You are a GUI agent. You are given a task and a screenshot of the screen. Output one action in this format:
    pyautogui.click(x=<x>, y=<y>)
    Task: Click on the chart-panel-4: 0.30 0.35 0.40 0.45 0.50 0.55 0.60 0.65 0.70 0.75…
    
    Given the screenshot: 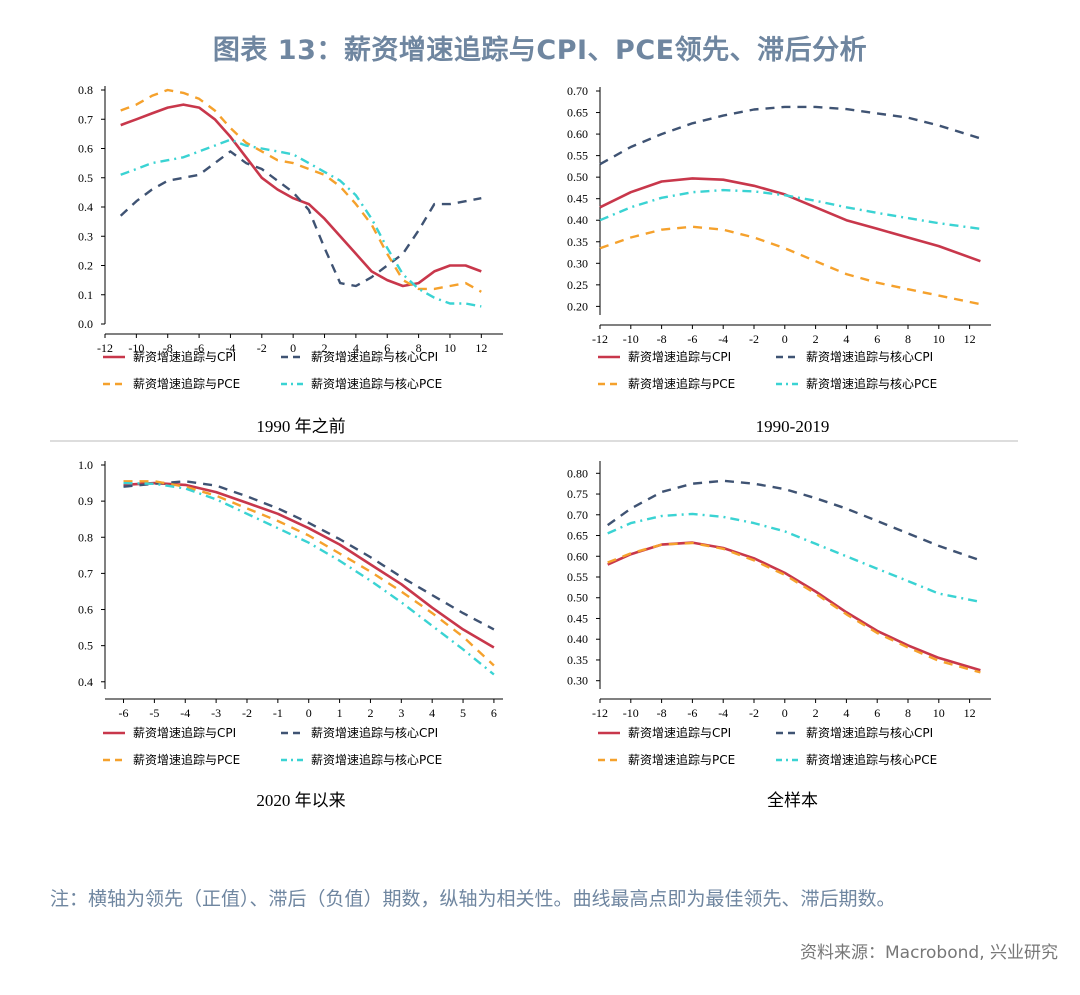 What is the action you would take?
    pyautogui.click(x=779, y=635)
    